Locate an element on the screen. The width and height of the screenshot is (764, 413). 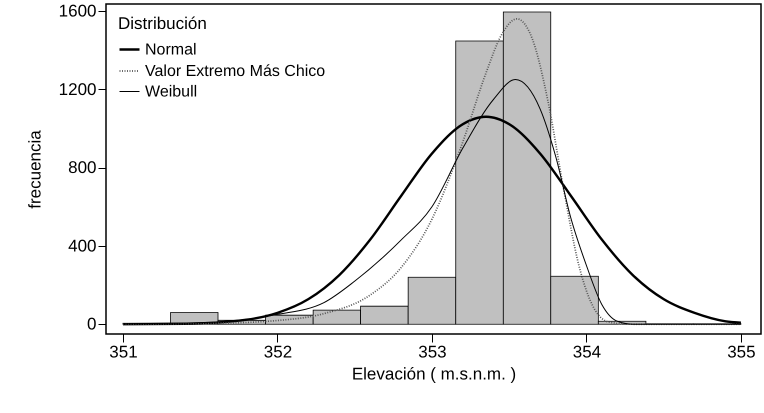
x-tick-label: 351 is located at coordinates (123, 352).